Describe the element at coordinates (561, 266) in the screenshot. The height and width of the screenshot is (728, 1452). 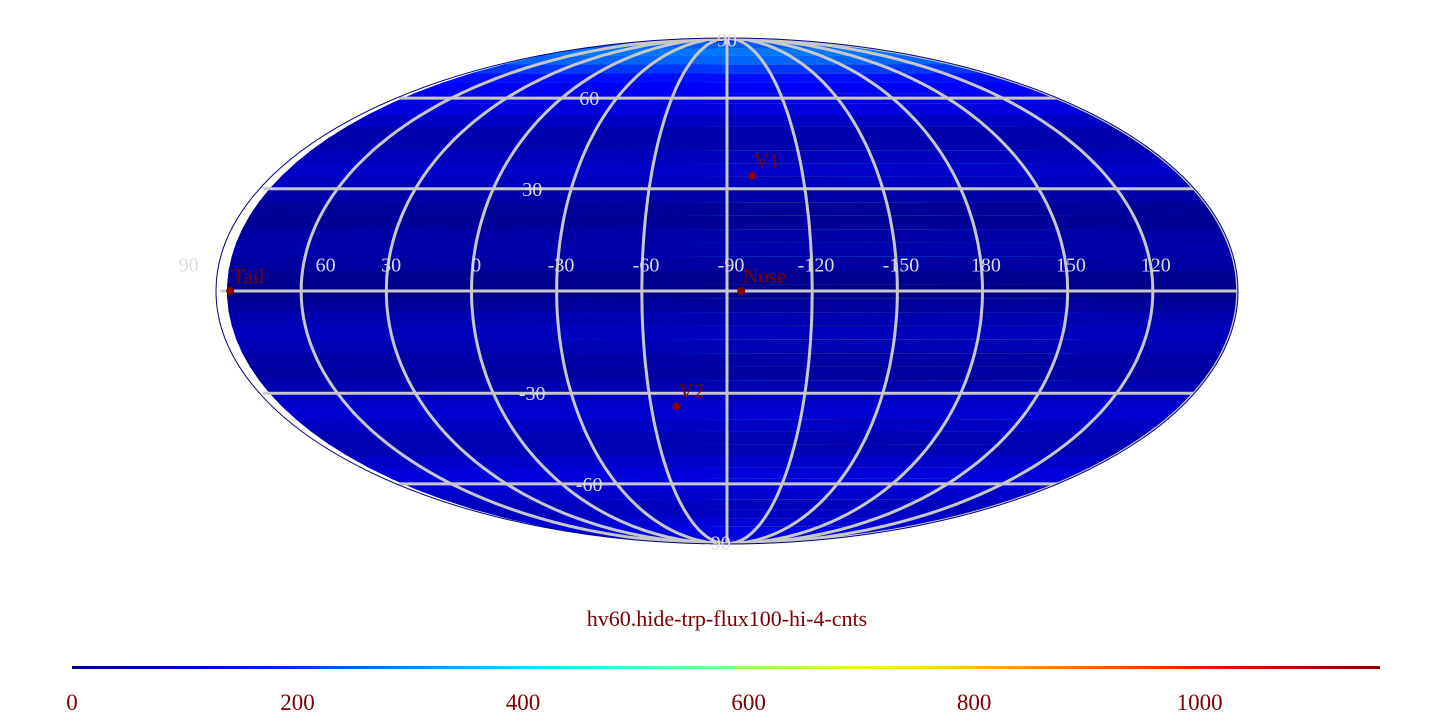
I see `longitude-label: -30` at that location.